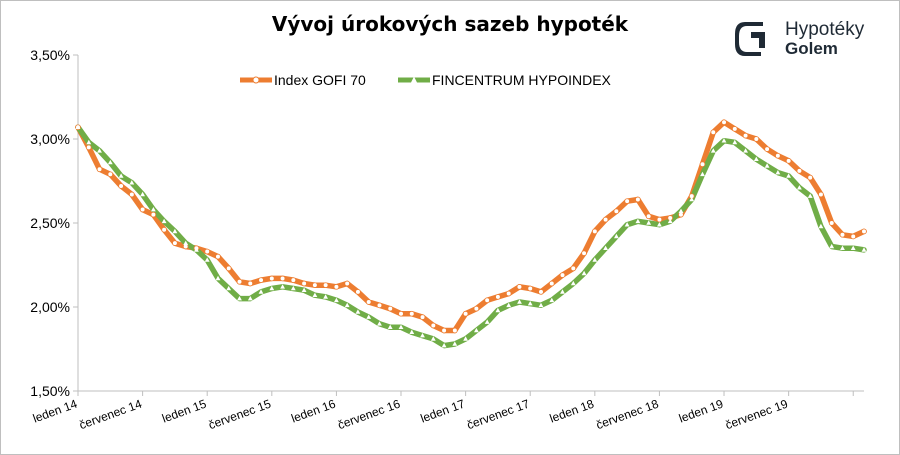 The height and width of the screenshot is (455, 900). Describe the element at coordinates (450, 24) in the screenshot. I see `chart-title: Vývoj úrokových sazeb hypoték` at that location.